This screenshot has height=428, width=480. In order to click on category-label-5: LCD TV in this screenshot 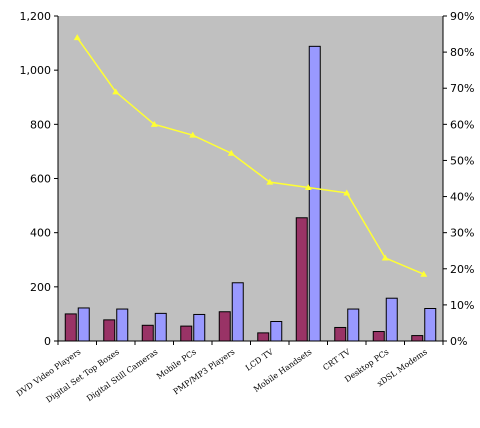, I will do `click(259, 360)`.